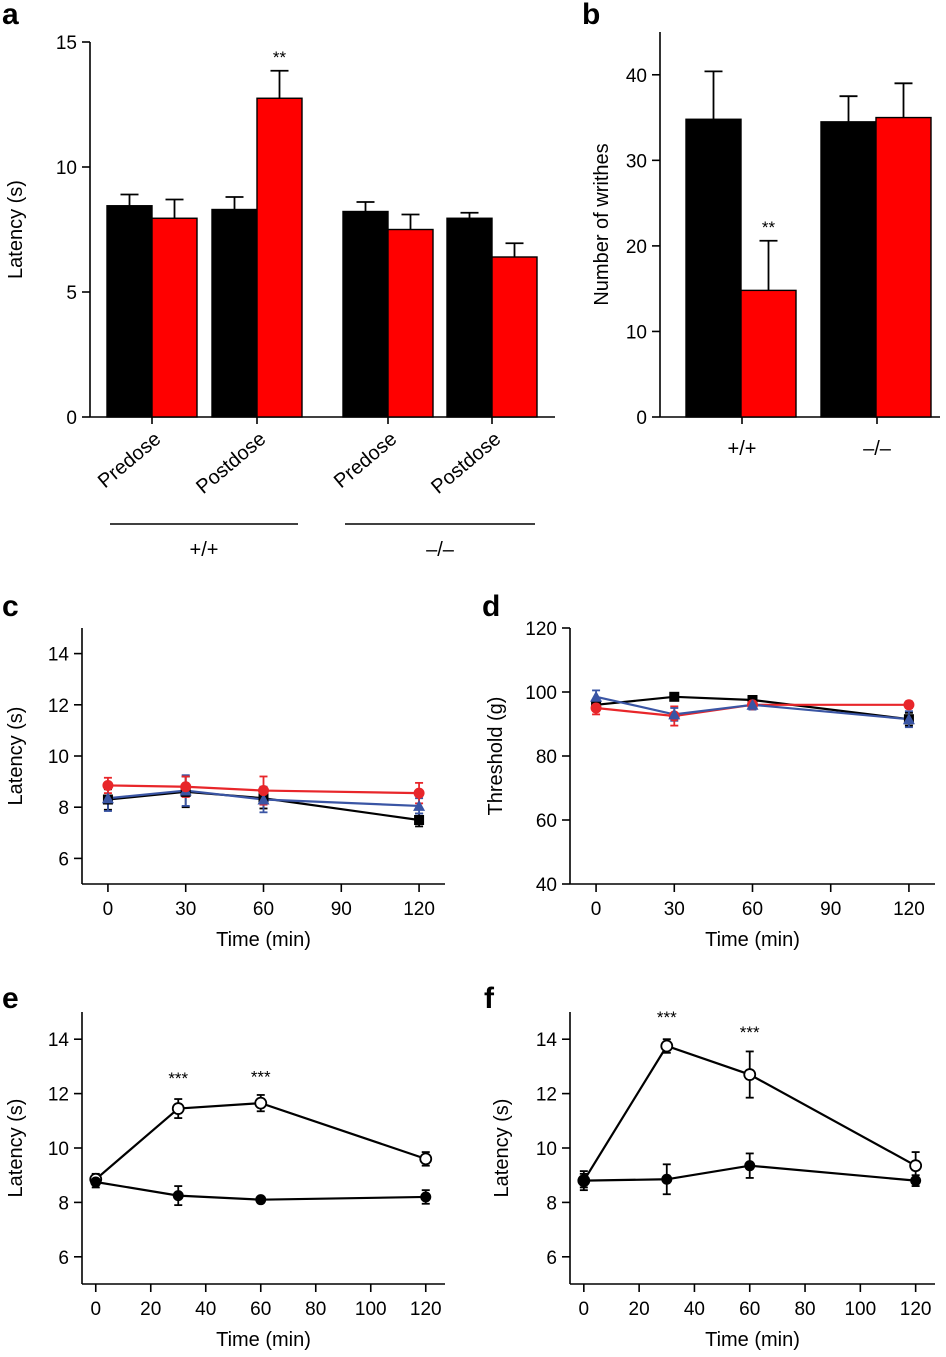 The width and height of the screenshot is (946, 1357). Describe the element at coordinates (419, 820) in the screenshot. I see `panel-c-point-black` at that location.